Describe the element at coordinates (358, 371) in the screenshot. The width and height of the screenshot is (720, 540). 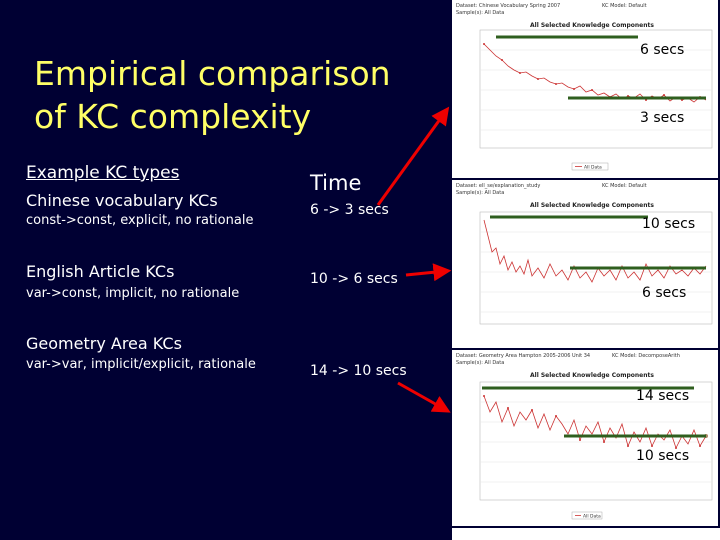
I see `time-geometry: 14 -> 10 secs` at that location.